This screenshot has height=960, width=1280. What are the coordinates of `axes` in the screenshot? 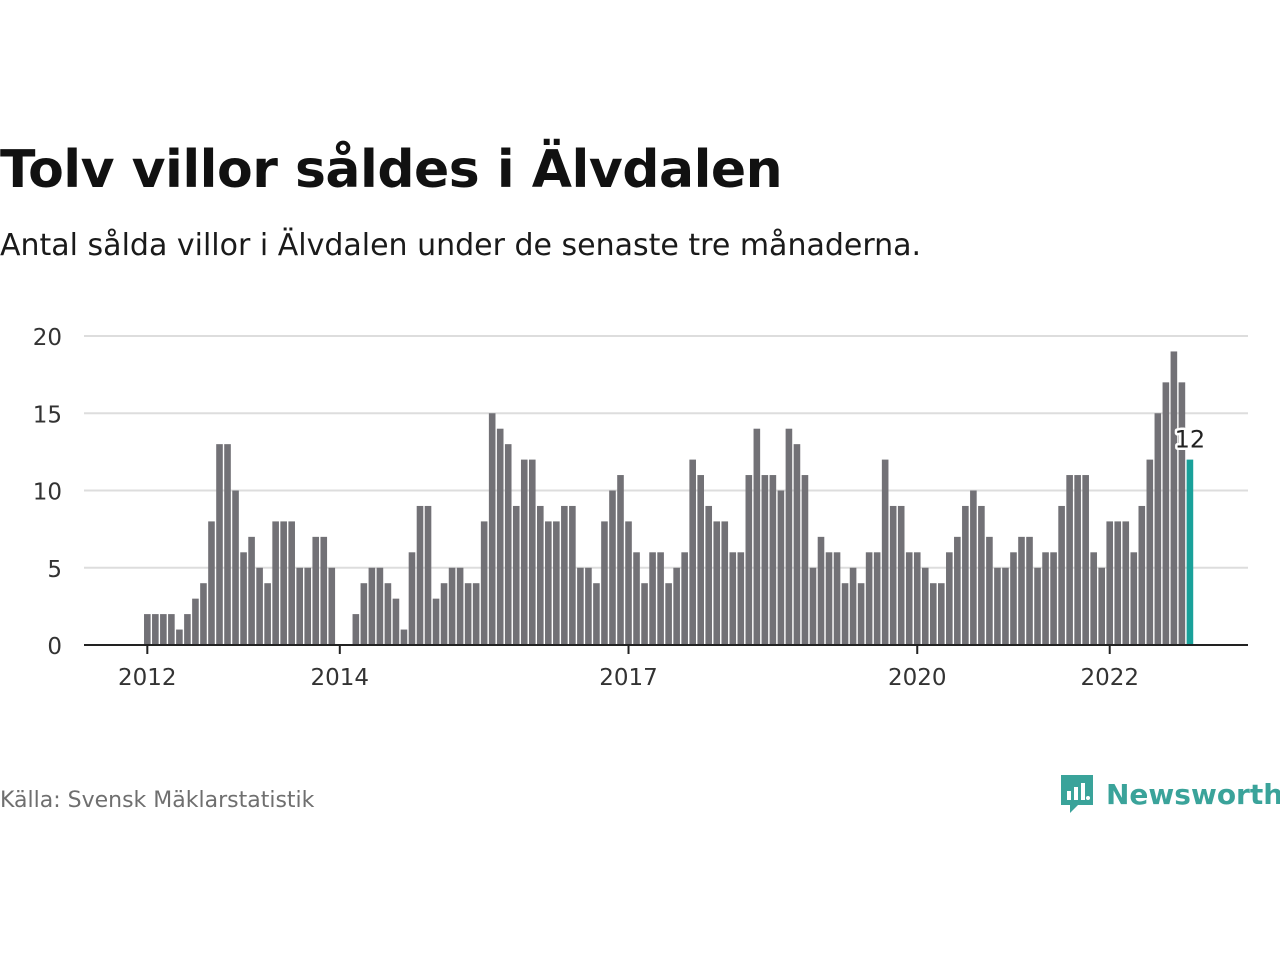 It's located at (666, 649).